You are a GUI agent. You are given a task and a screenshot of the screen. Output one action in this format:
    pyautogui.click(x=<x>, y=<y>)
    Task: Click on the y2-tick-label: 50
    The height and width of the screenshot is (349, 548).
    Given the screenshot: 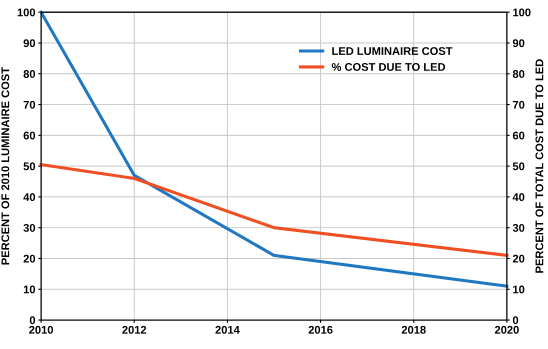 What is the action you would take?
    pyautogui.click(x=518, y=166)
    